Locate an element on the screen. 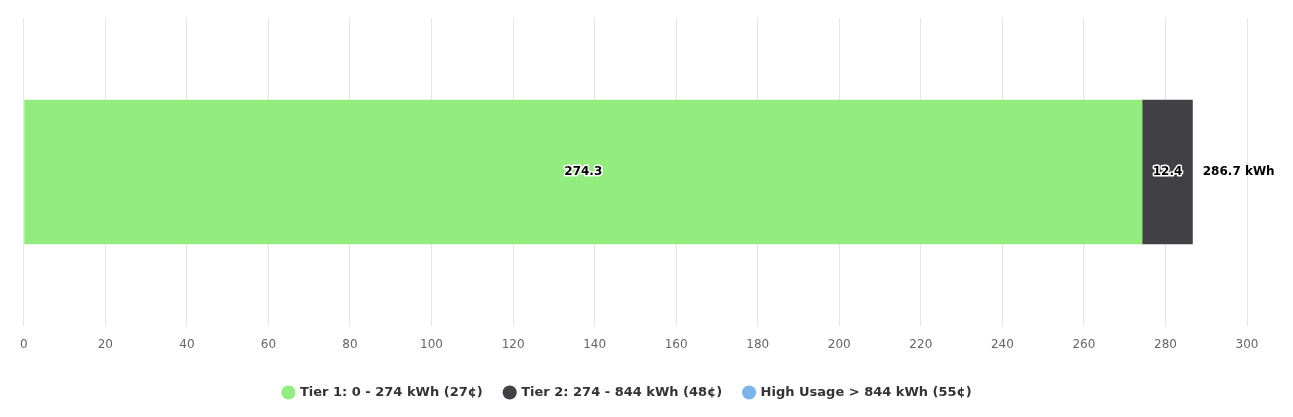  x-tick-label: 180 is located at coordinates (758, 343).